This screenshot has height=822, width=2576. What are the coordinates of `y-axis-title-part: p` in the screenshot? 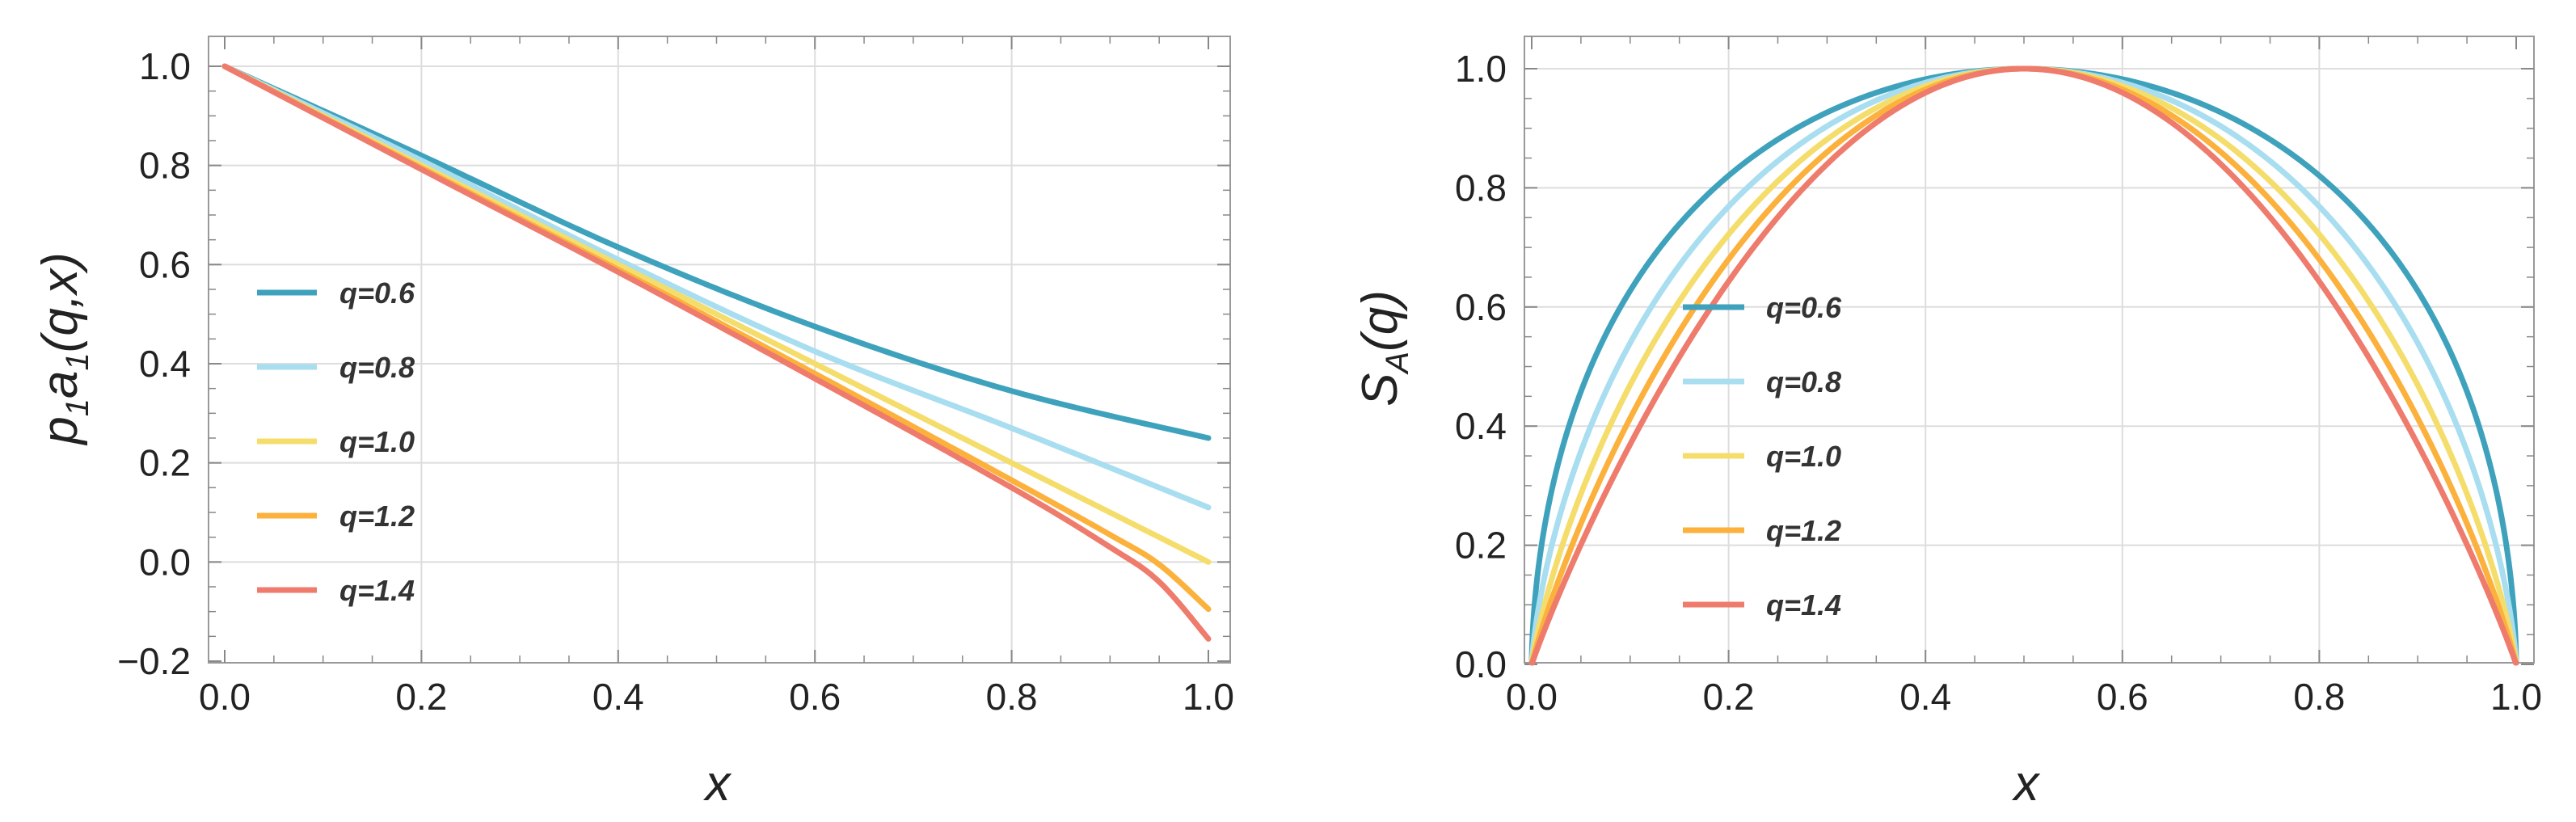 It's located at (60, 430).